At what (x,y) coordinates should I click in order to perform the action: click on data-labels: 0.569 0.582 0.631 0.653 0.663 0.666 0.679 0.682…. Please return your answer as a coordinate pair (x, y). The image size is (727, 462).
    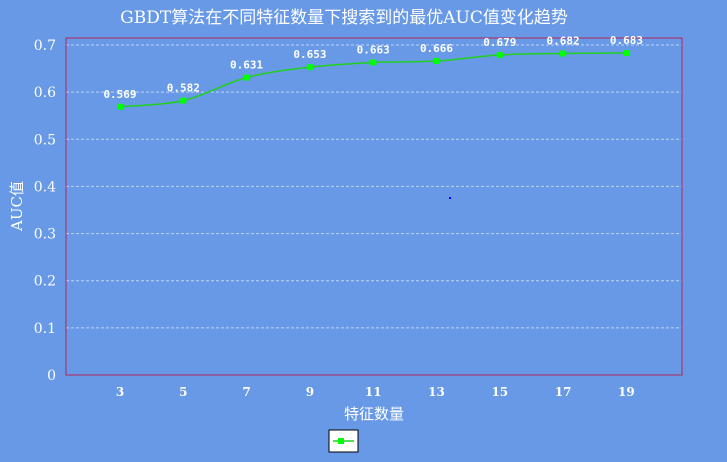
    Looking at the image, I should click on (373, 67).